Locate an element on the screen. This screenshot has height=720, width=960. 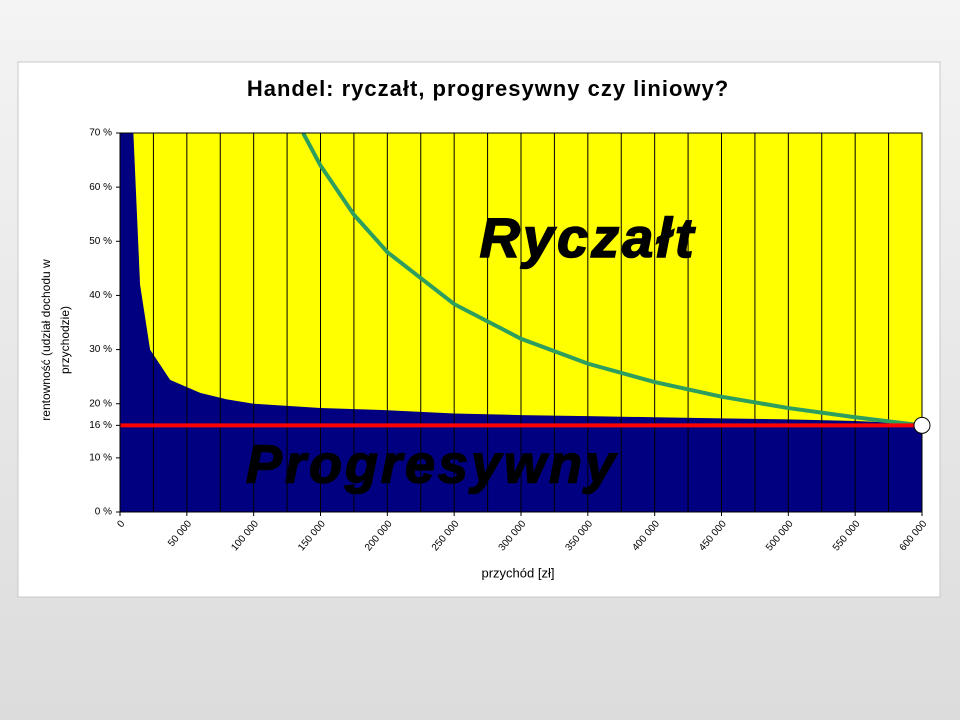
y-tick-label: 10 % is located at coordinates (100, 457).